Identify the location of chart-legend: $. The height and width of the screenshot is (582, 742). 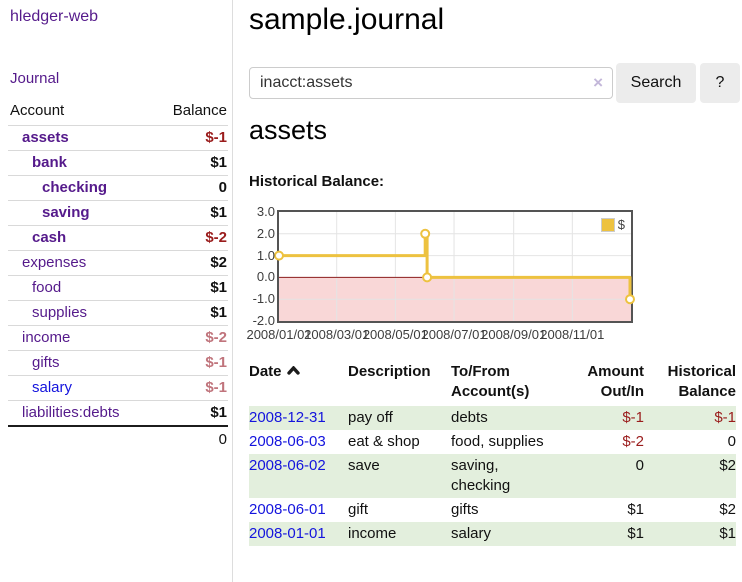
(612, 224).